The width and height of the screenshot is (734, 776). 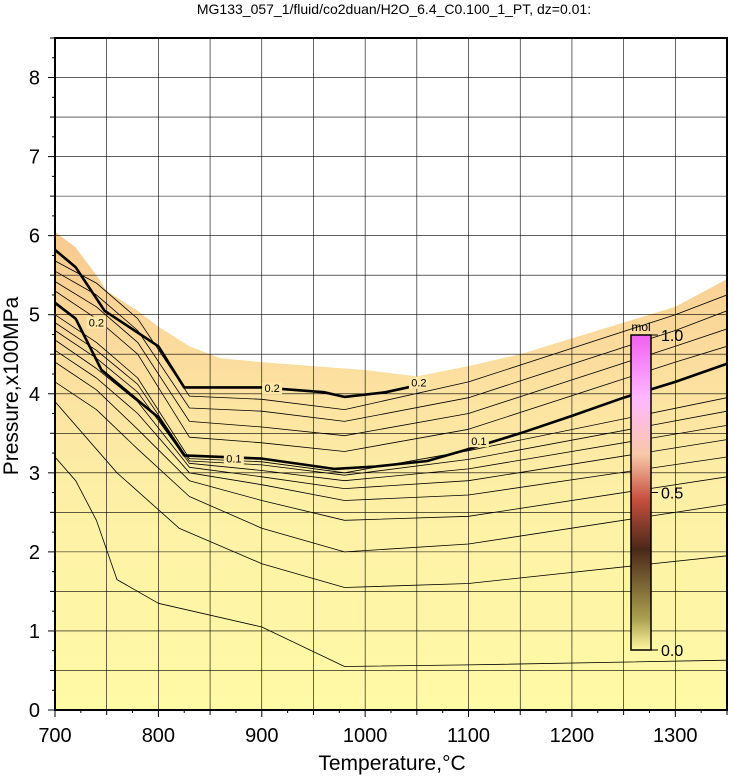 I want to click on colorbar: mol 0.0 0.5 1.0, so click(x=656, y=490).